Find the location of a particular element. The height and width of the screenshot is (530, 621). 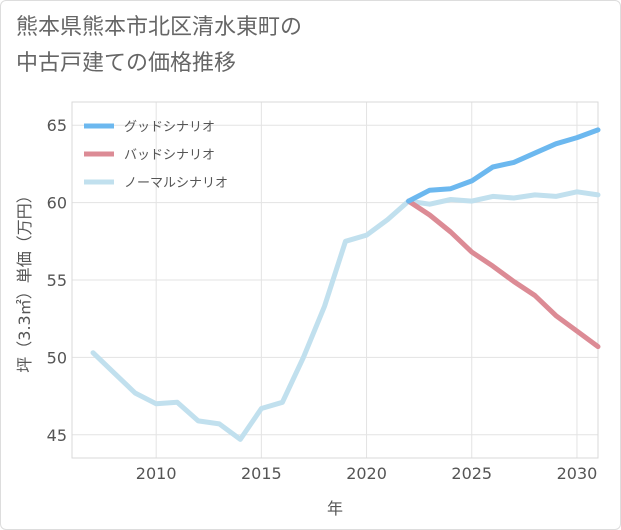

x-axis-ticks: 2010 2015 2020 2025 2030 is located at coordinates (367, 473).